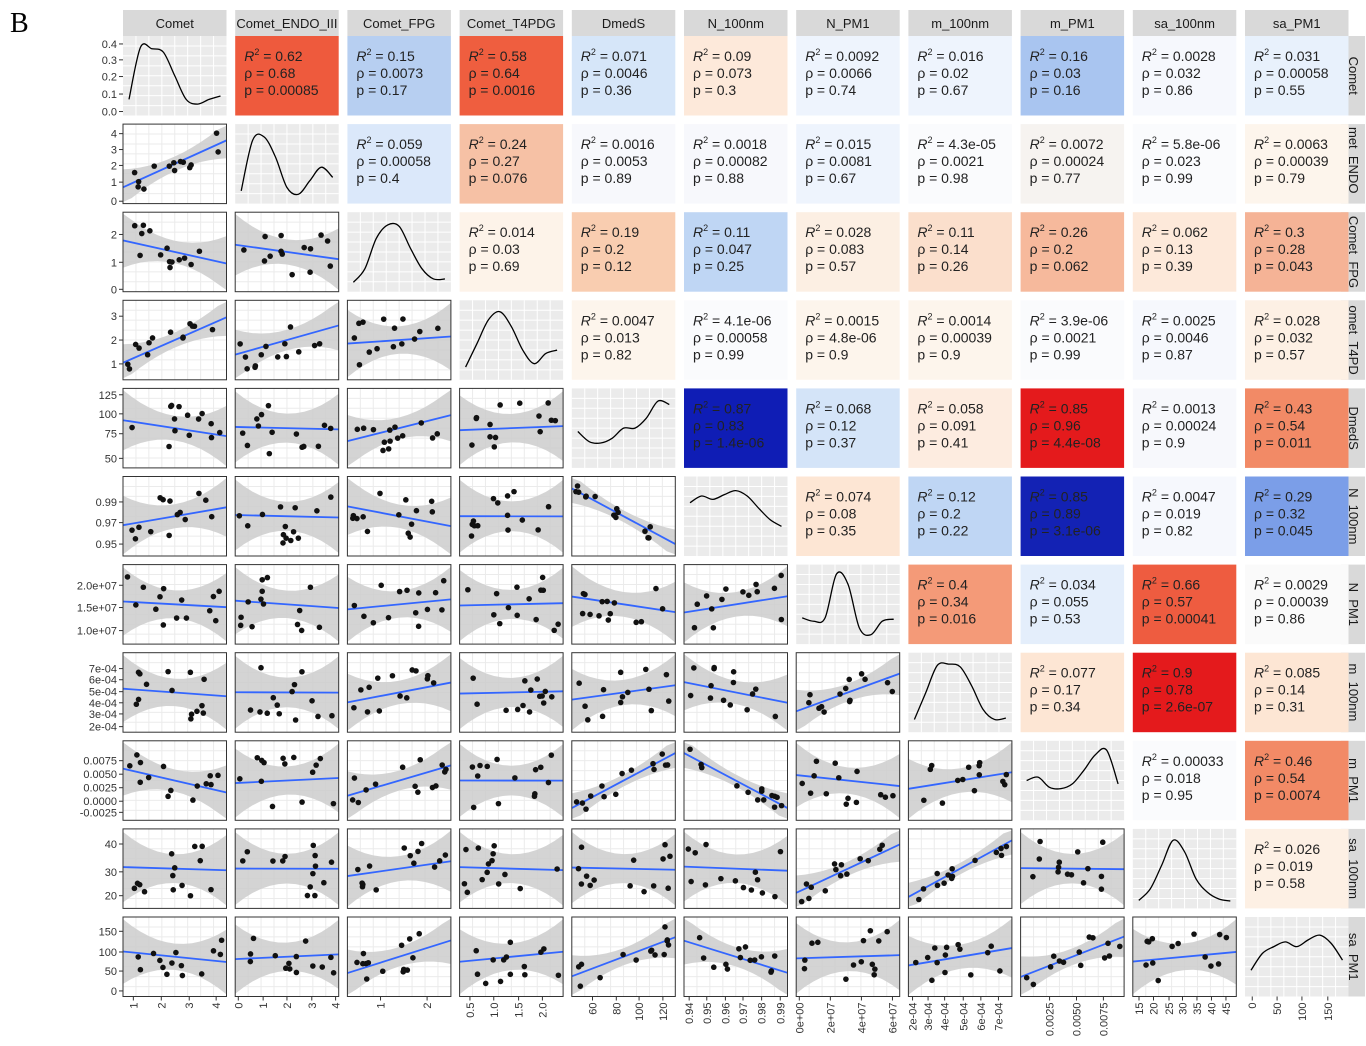 This screenshot has height=1046, width=1366. I want to click on stat-p-value: p = 0.12, so click(606, 266).